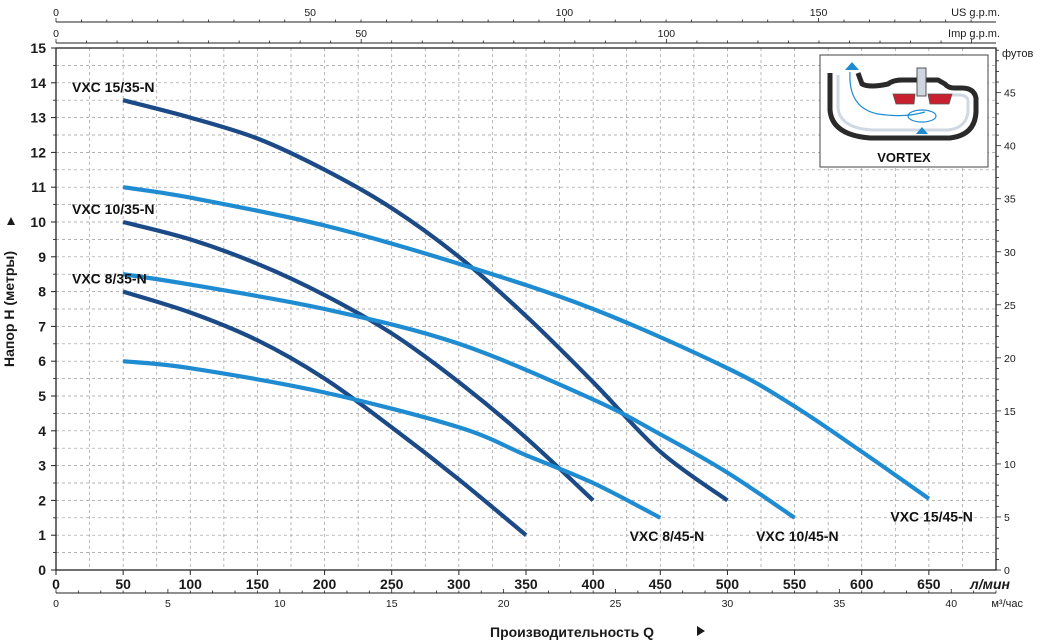 The height and width of the screenshot is (640, 1050). I want to click on inset-frame, so click(904, 111).